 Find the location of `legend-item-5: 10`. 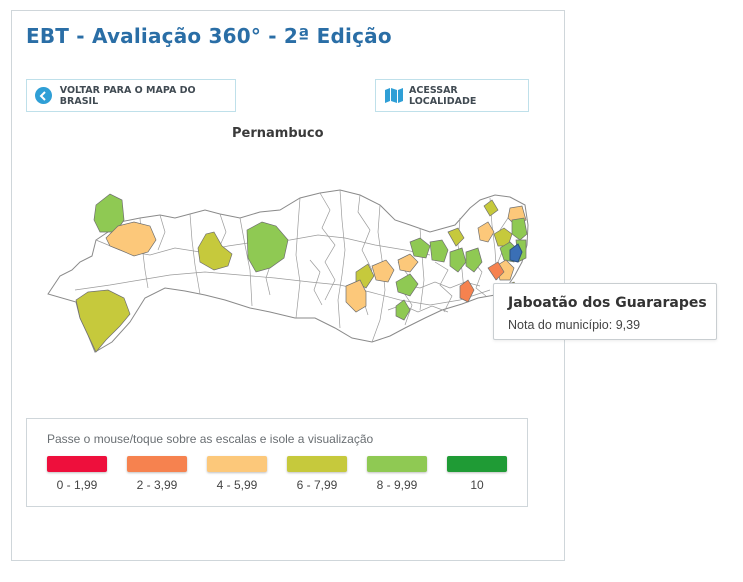

legend-item-5: 10 is located at coordinates (477, 474).